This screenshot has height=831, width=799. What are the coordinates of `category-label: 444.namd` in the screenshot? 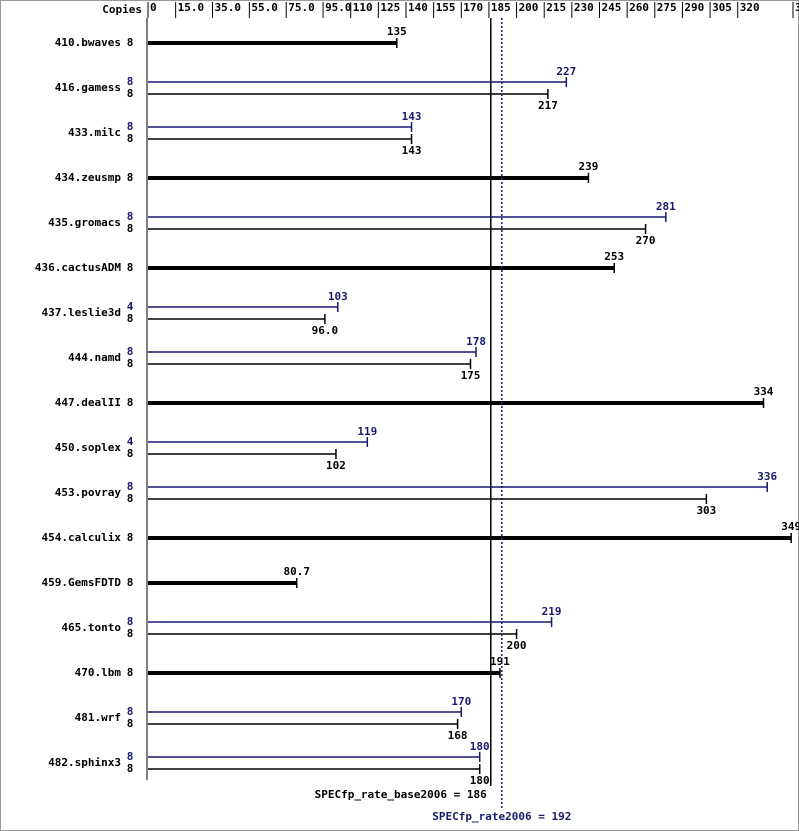 It's located at (94, 357).